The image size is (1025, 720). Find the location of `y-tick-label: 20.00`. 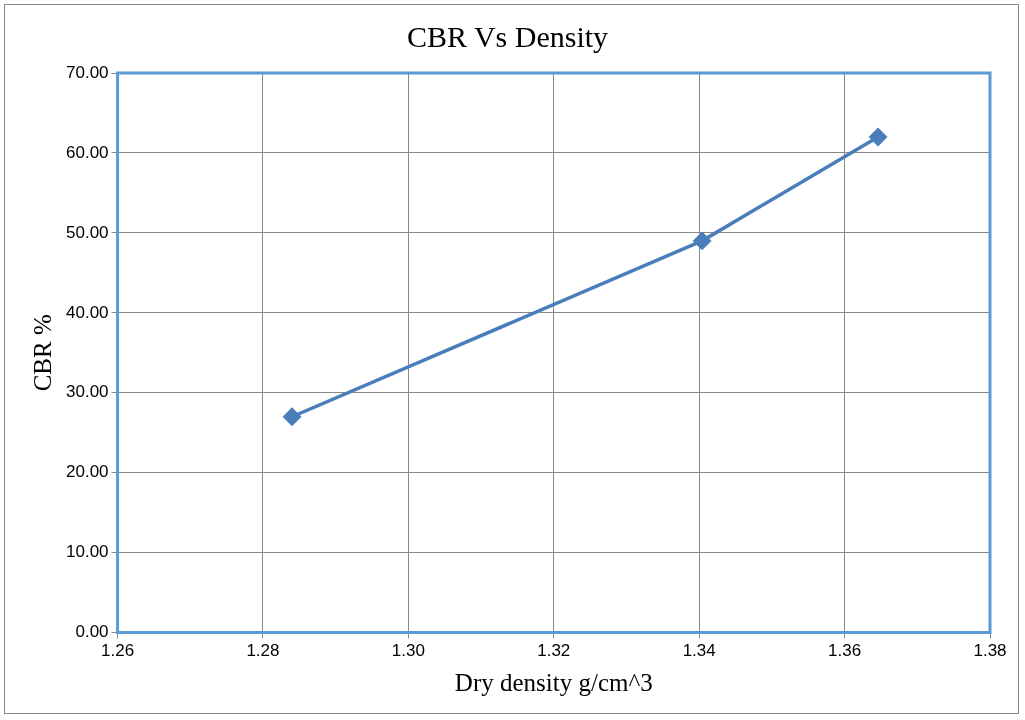

y-tick-label: 20.00 is located at coordinates (87, 472).